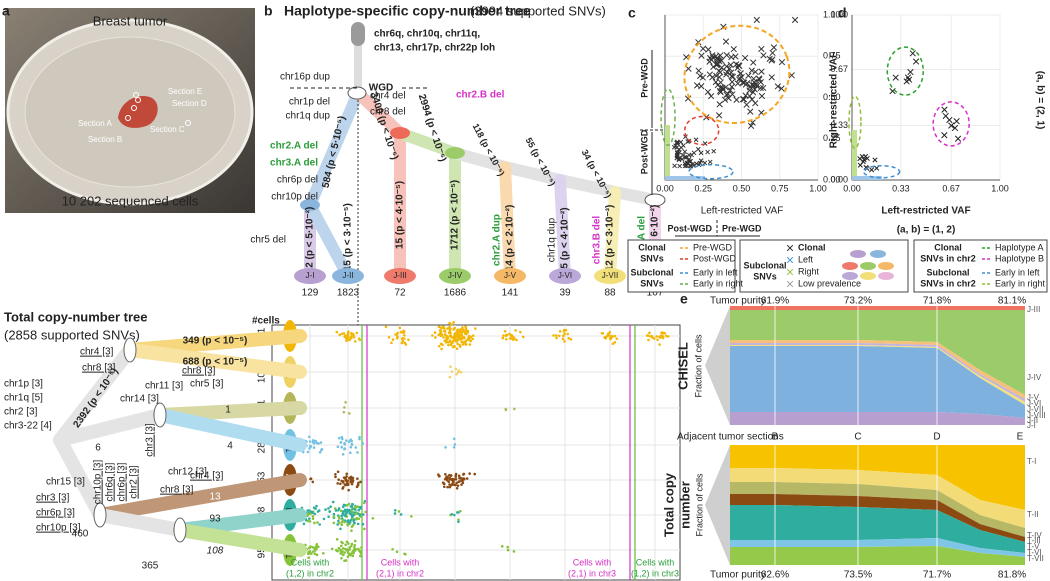 The image size is (1050, 581). What do you see at coordinates (877, 477) in the screenshot?
I see `stream-band` at bounding box center [877, 477].